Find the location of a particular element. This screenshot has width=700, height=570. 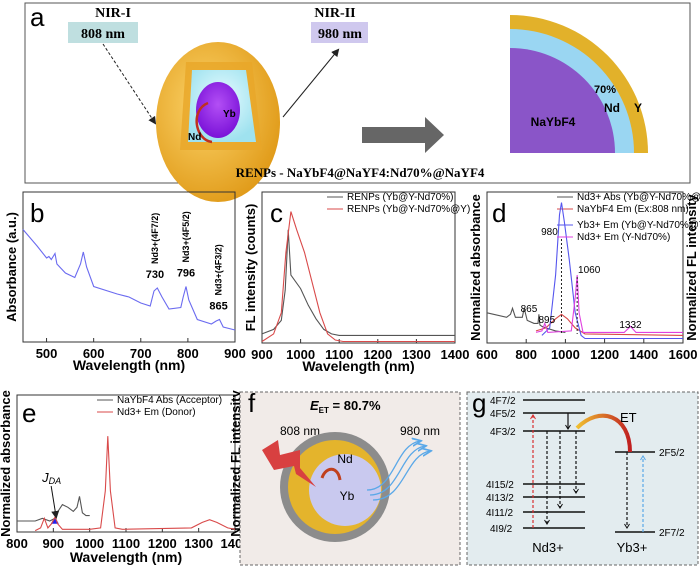

y-axis-label: Normalized absorbance is located at coordinates (475, 267).